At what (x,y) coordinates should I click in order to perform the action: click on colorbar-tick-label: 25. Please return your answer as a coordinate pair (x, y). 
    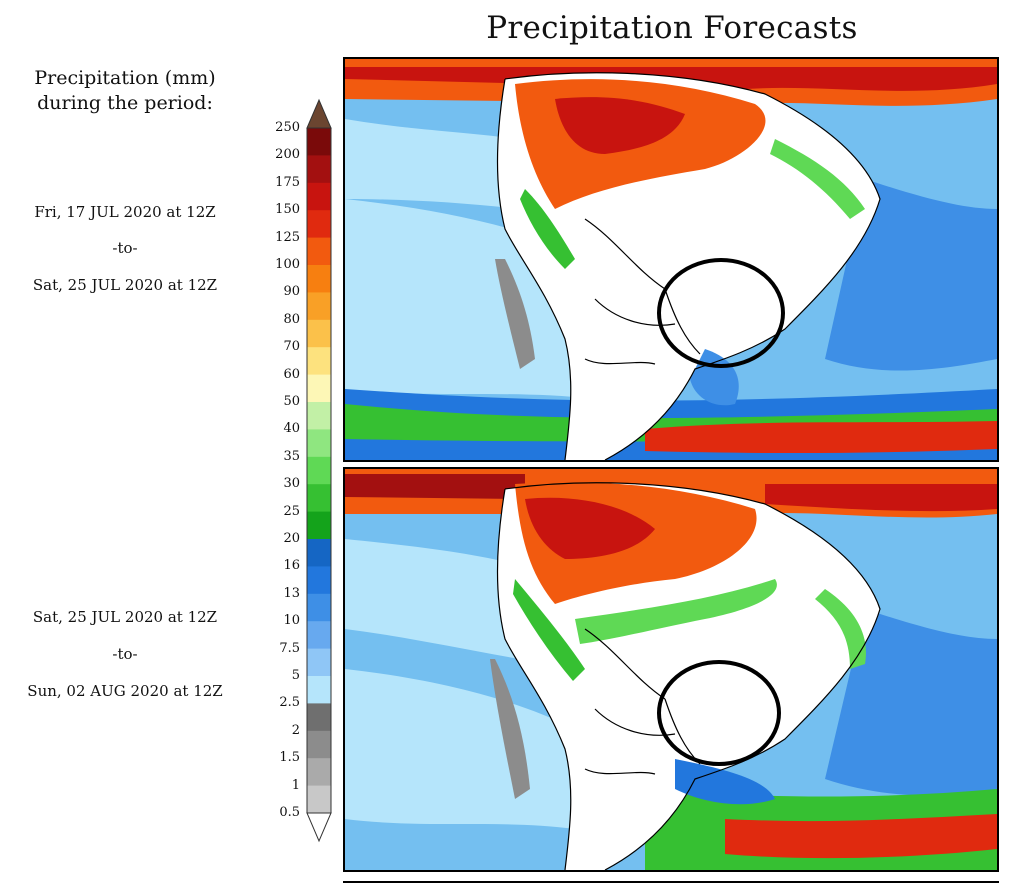
    Looking at the image, I should click on (291, 511).